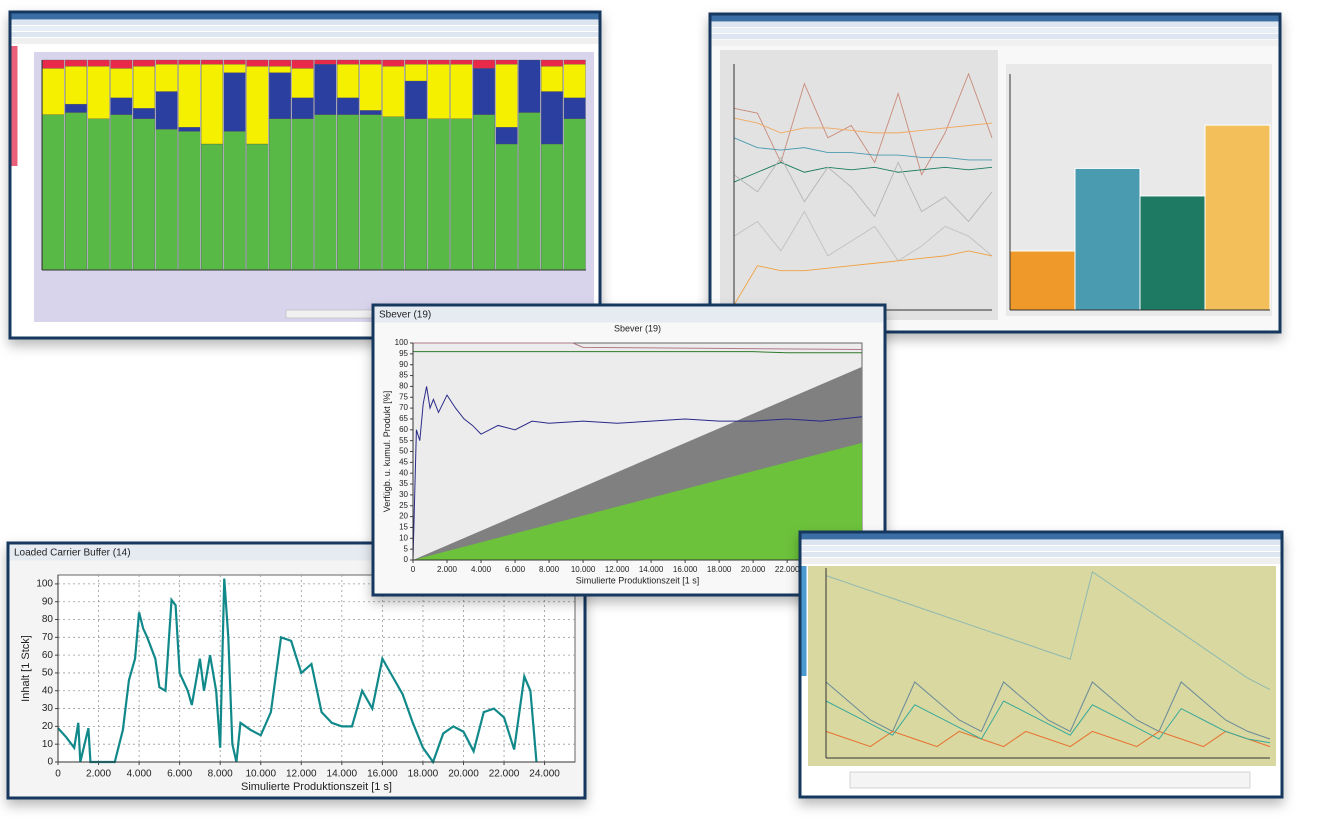  Describe the element at coordinates (403, 429) in the screenshot. I see `y-tick-label: 60` at that location.